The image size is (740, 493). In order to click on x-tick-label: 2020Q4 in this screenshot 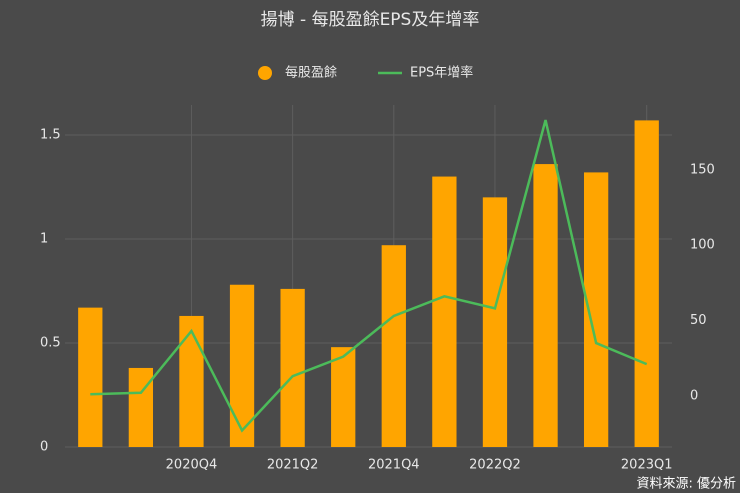, I will do `click(192, 465)`.